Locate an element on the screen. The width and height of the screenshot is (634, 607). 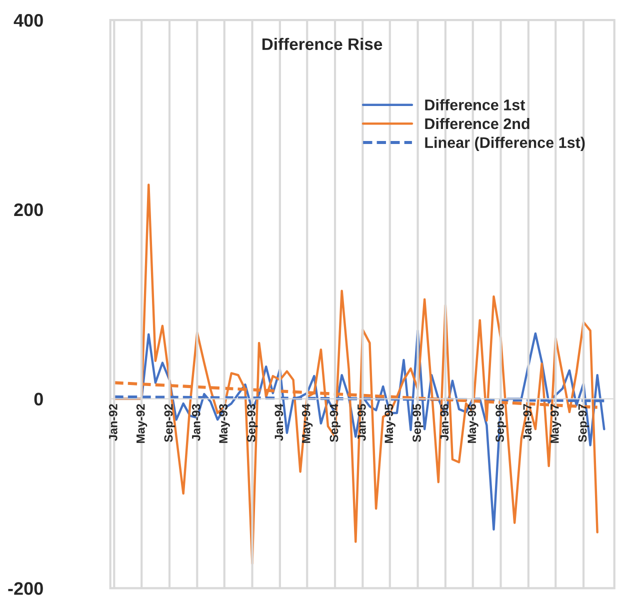
y-tick-label: -200 is located at coordinates (25, 588).